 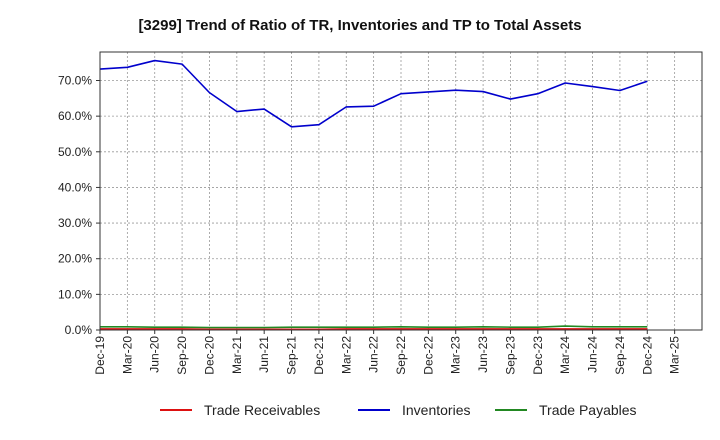 What do you see at coordinates (264, 354) in the screenshot?
I see `x-tick-label: Jun-21` at bounding box center [264, 354].